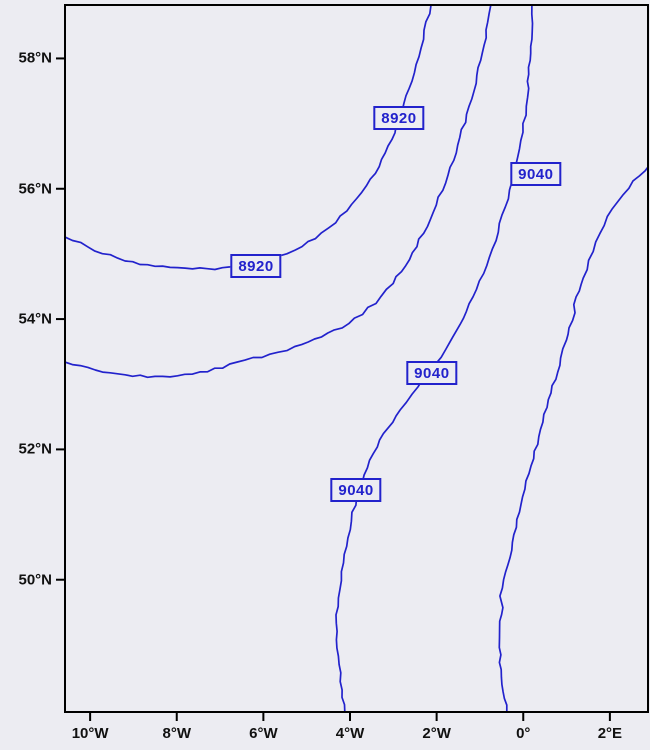 The image size is (650, 750). Describe the element at coordinates (176, 733) in the screenshot. I see `x-tick-label: 8°W` at that location.